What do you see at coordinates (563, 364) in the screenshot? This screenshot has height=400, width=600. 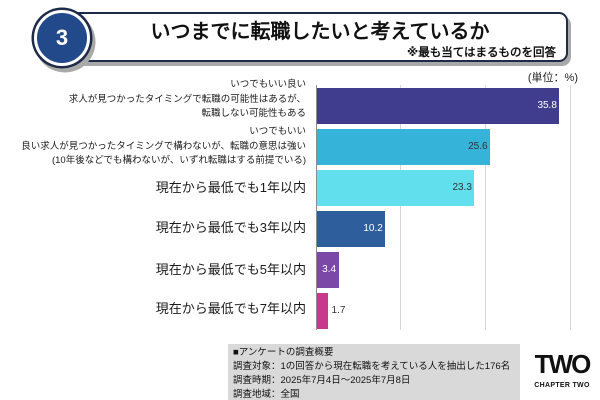 I see `logo-mark: TWO` at bounding box center [563, 364].